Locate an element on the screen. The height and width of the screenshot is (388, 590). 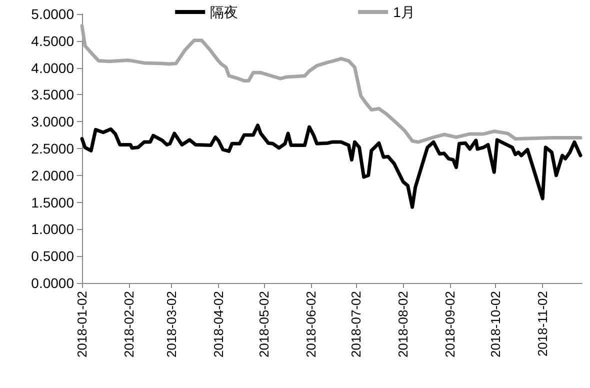
y-tick-label: 3.5000 is located at coordinates (52, 94).